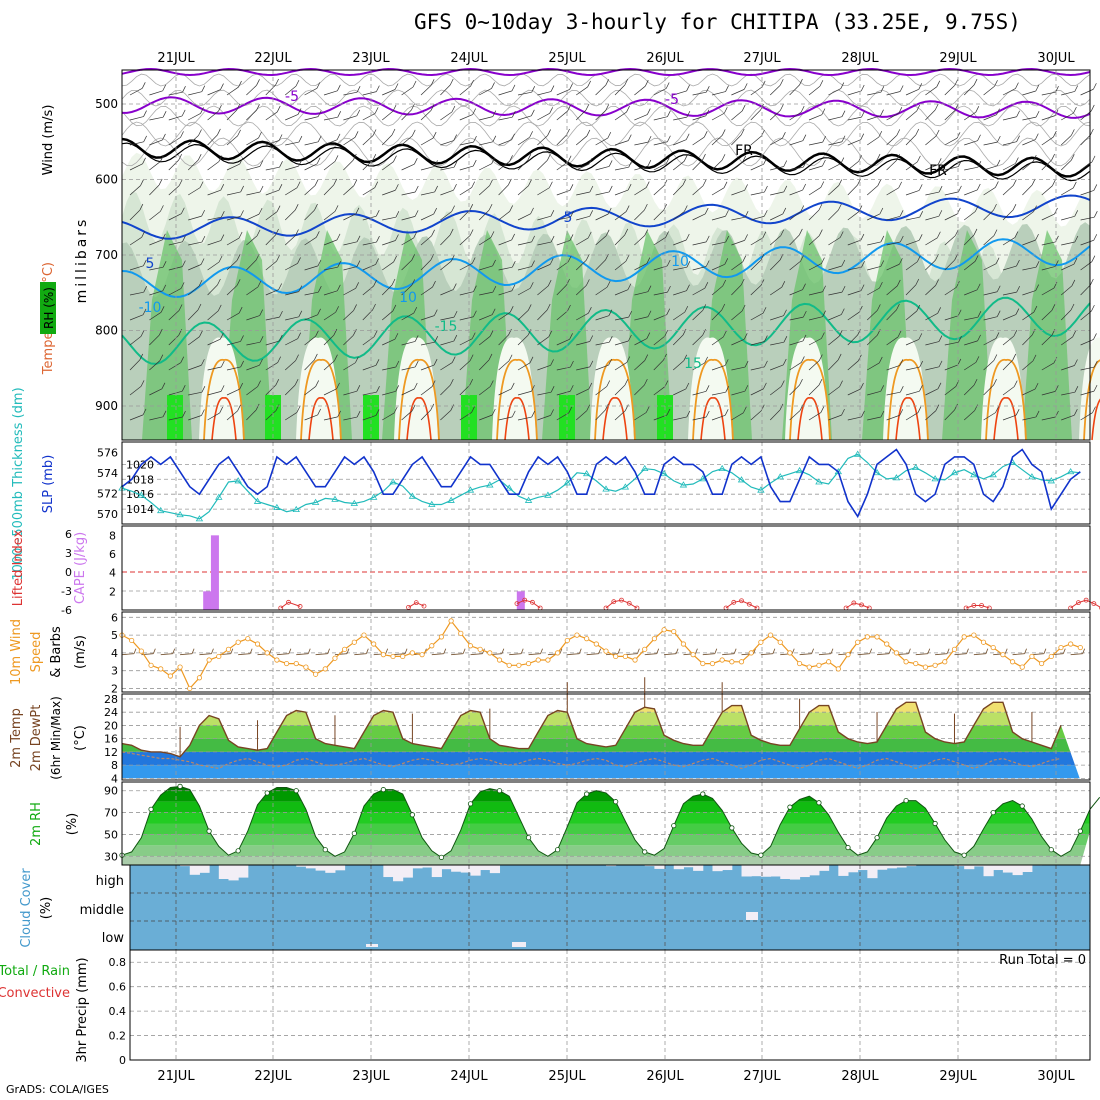  I want to click on thick-tick-label: 570, so click(107, 514).